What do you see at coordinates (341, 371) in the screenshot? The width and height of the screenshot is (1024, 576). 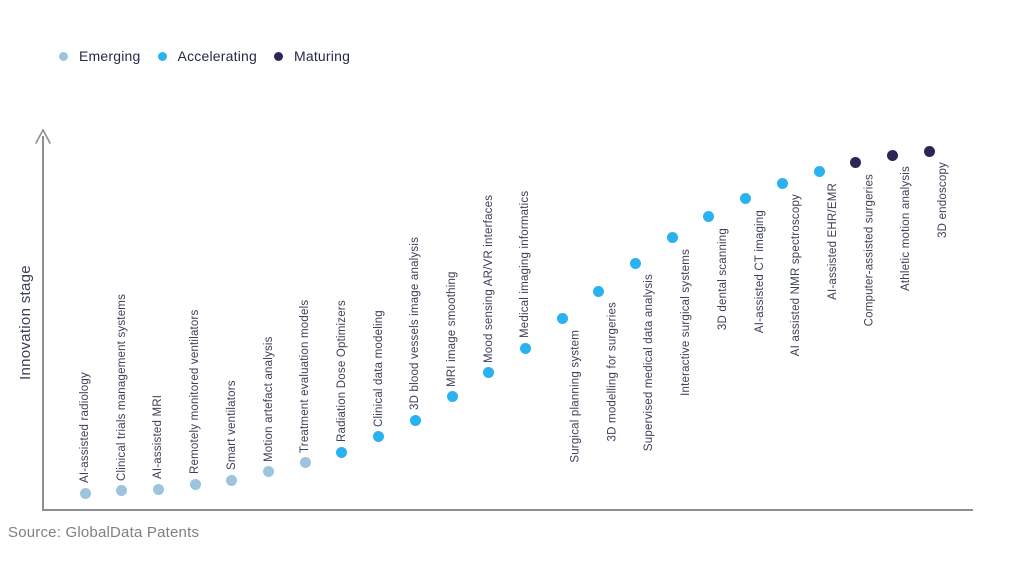 I see `point-label-radiation-dose-optimizers: Radiation Dose Optimizers` at bounding box center [341, 371].